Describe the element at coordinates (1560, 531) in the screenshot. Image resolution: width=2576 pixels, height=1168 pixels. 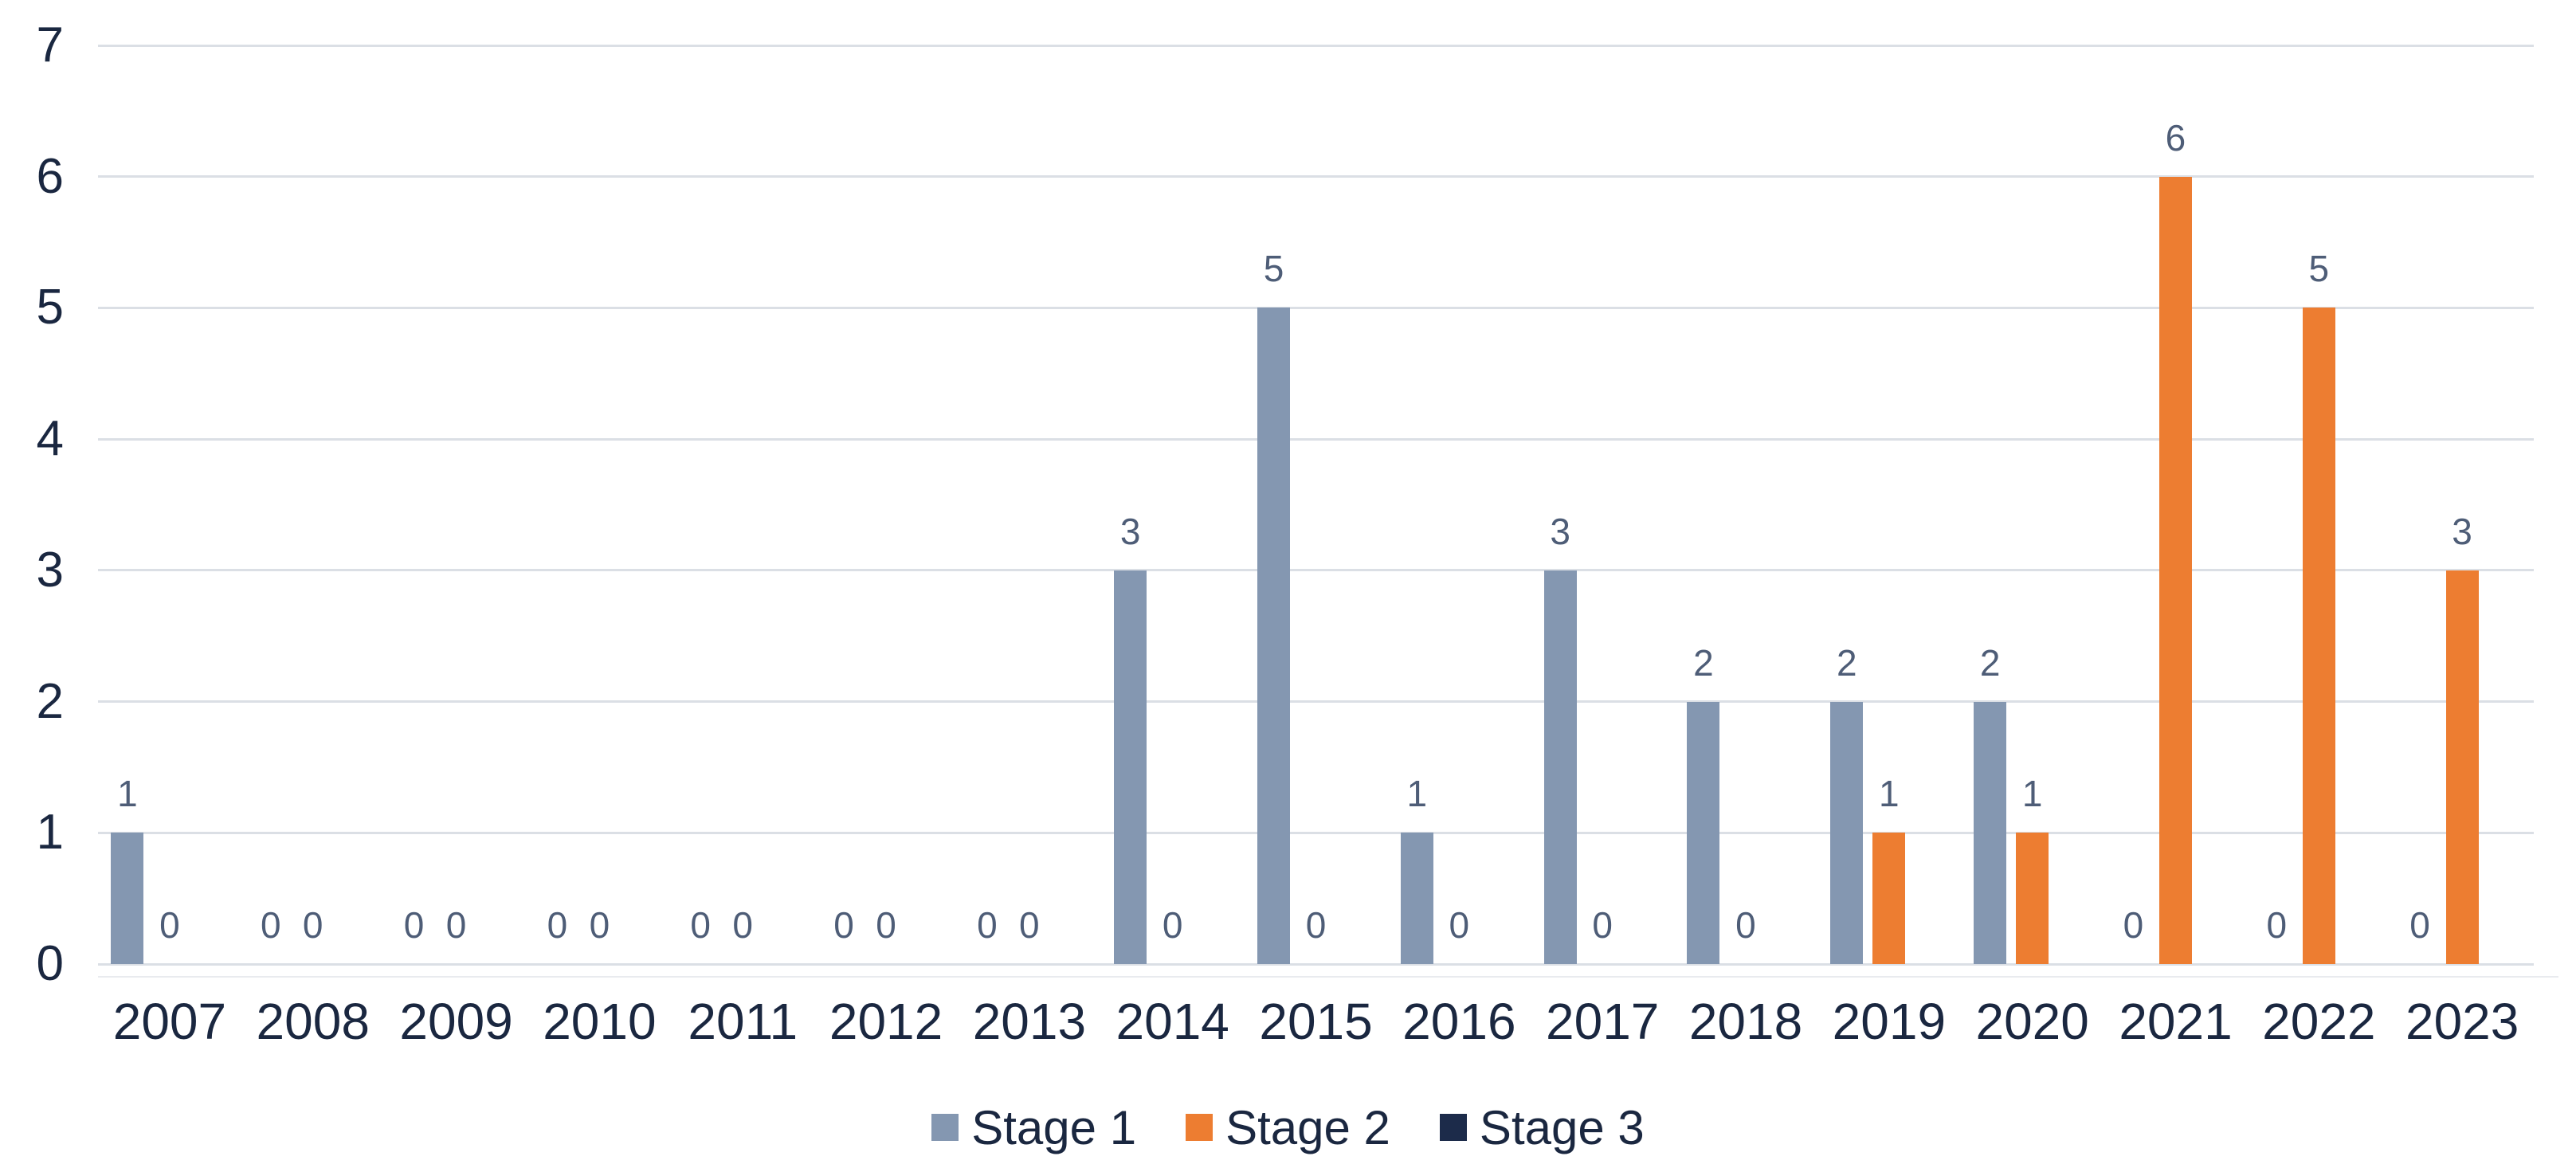
I see `data-label-stage-1-2017: 3` at that location.